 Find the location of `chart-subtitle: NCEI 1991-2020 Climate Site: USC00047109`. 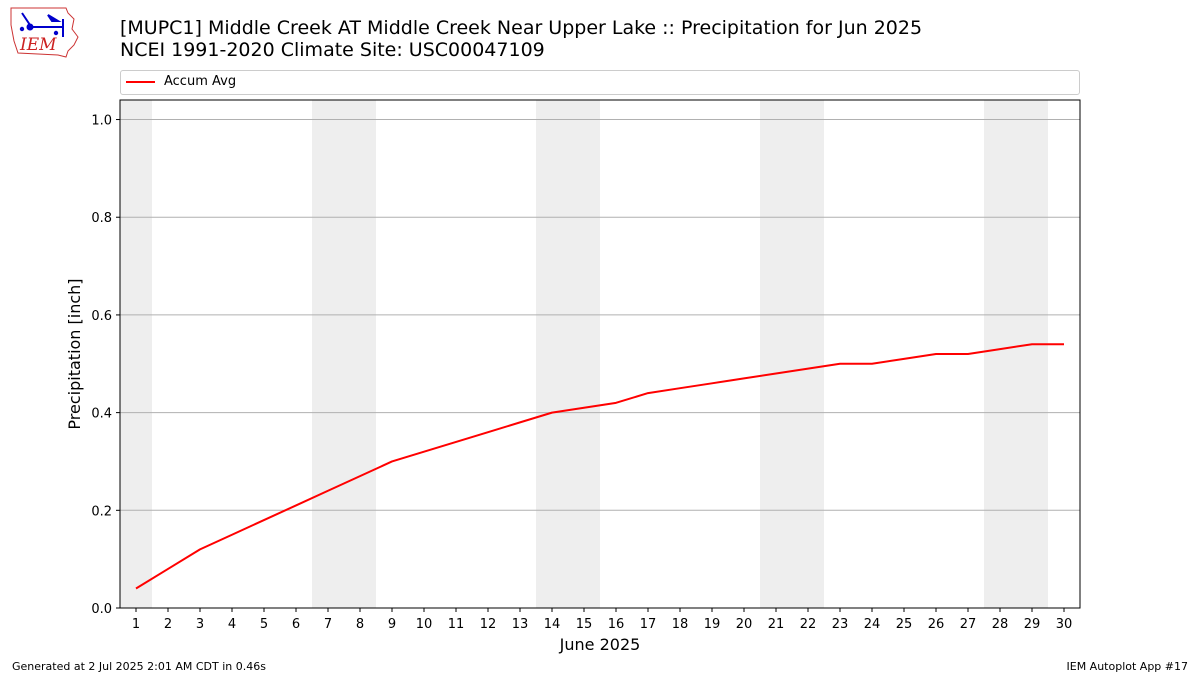

chart-subtitle: NCEI 1991-2020 Climate Site: USC00047109 is located at coordinates (332, 50).